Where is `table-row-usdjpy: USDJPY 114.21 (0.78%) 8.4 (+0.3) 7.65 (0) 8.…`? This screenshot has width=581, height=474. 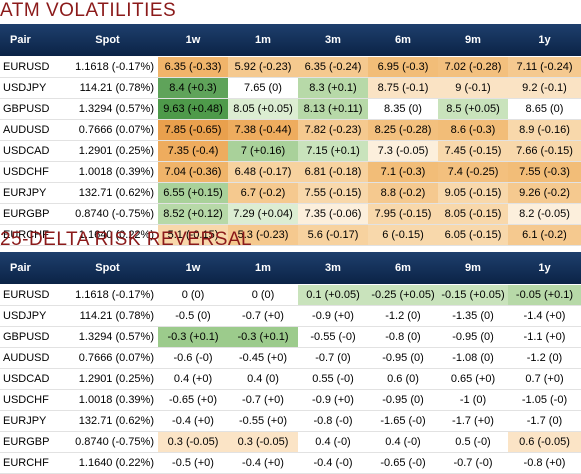 table-row-usdjpy: USDJPY 114.21 (0.78%) 8.4 (+0.3) 7.65 (0) 8.… is located at coordinates (290, 88).